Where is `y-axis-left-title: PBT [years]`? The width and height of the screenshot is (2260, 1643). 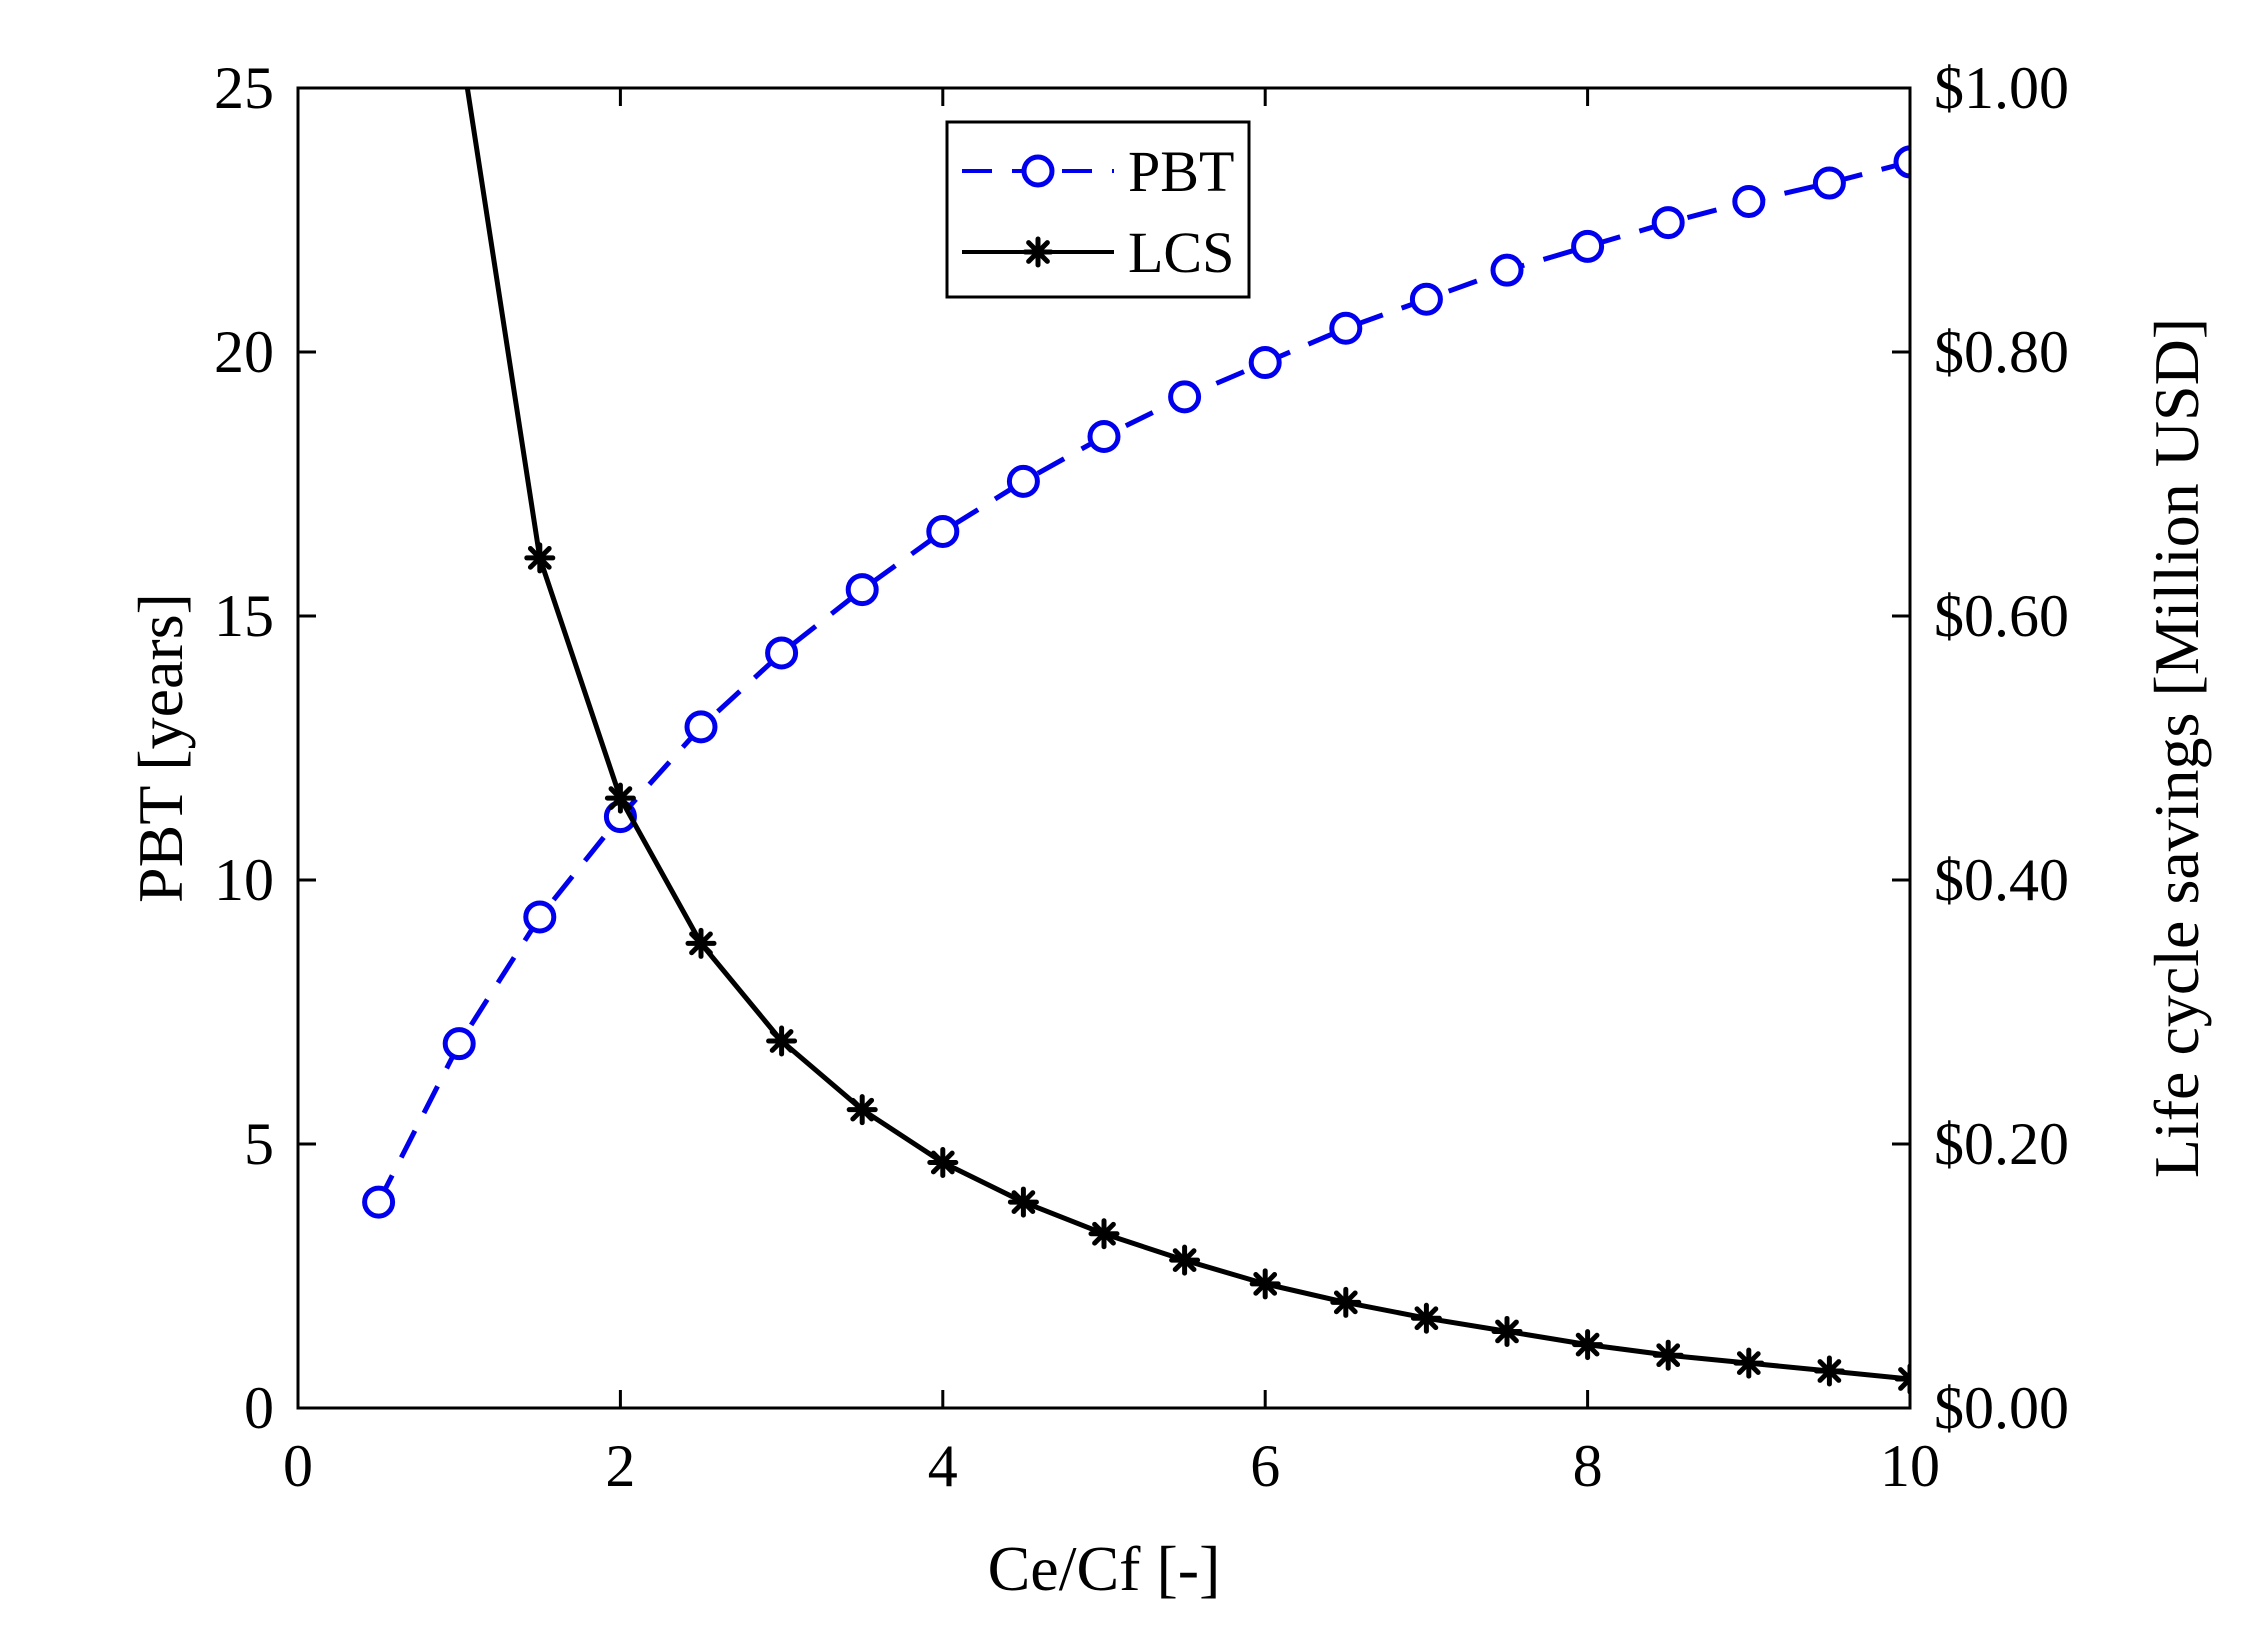
y-axis-left-title: PBT [years] is located at coordinates (160, 748).